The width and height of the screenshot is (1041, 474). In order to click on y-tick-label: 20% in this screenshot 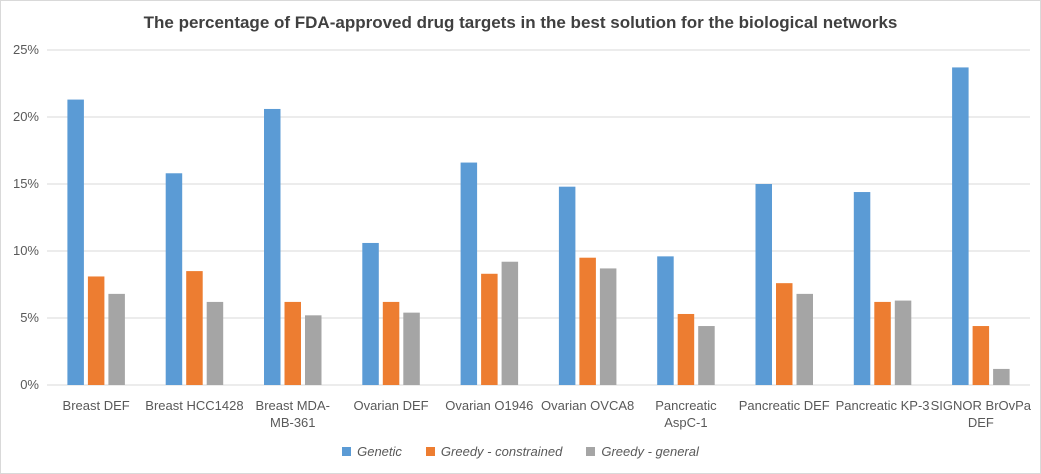, I will do `click(26, 116)`.